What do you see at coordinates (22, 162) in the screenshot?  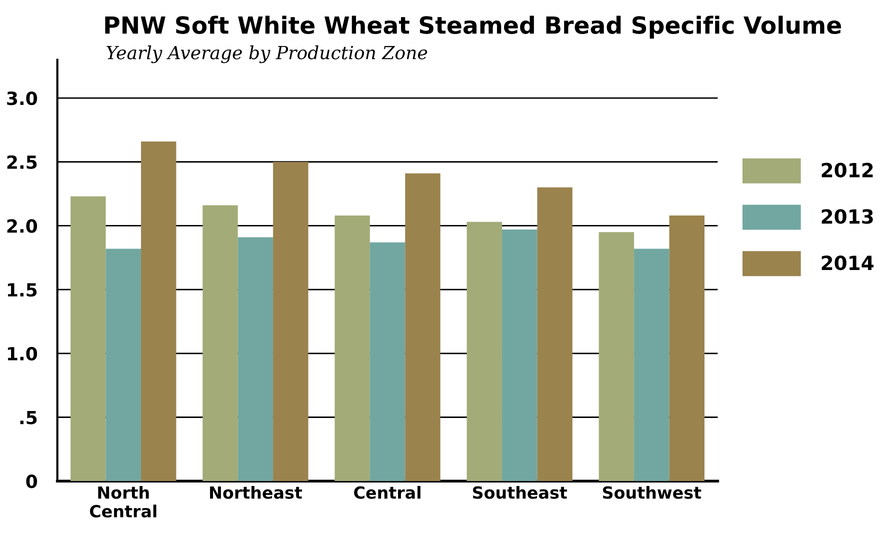 I see `y-tick-label: 2.5` at bounding box center [22, 162].